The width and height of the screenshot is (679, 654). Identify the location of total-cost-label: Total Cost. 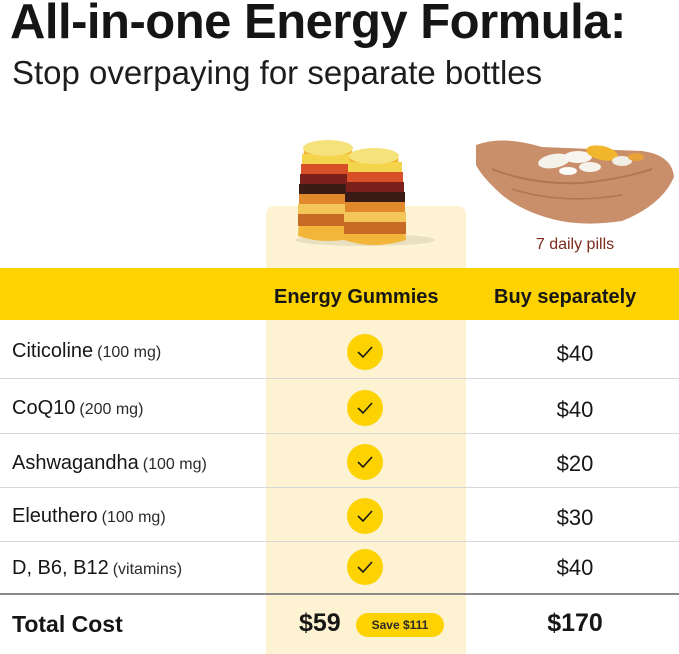
(67, 624).